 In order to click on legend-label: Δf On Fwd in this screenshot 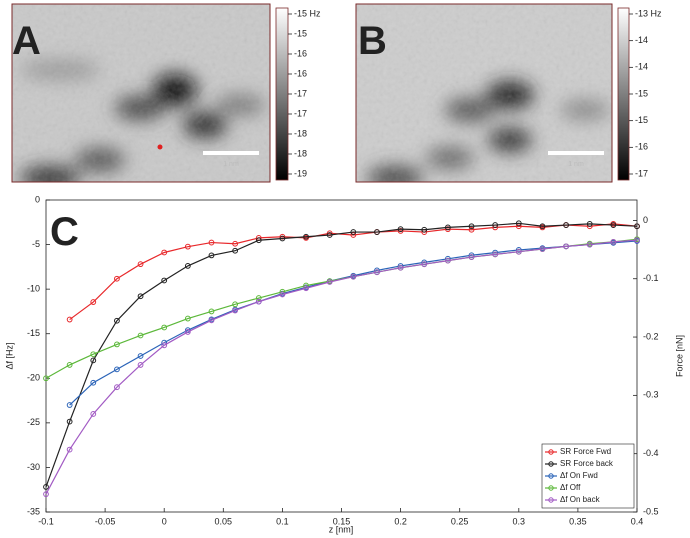, I will do `click(579, 475)`.